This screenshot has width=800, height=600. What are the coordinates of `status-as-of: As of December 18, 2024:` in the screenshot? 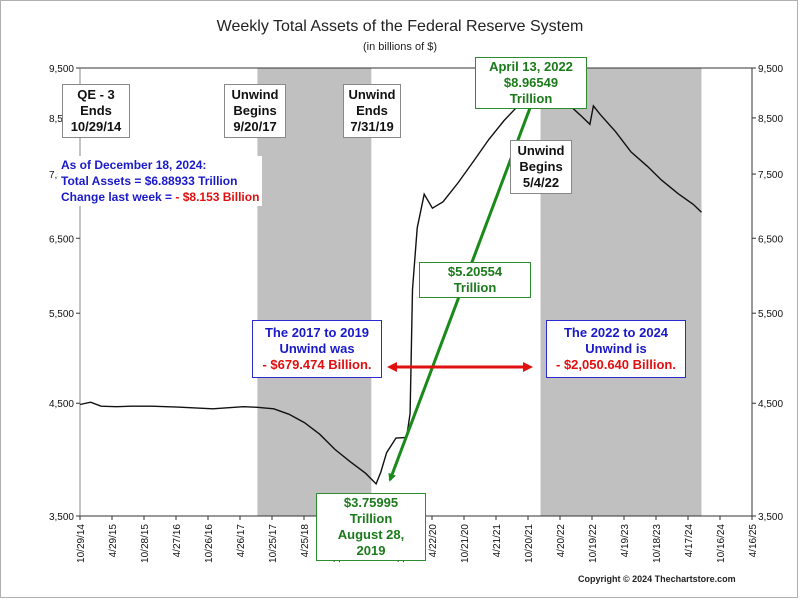 It's located at (134, 165).